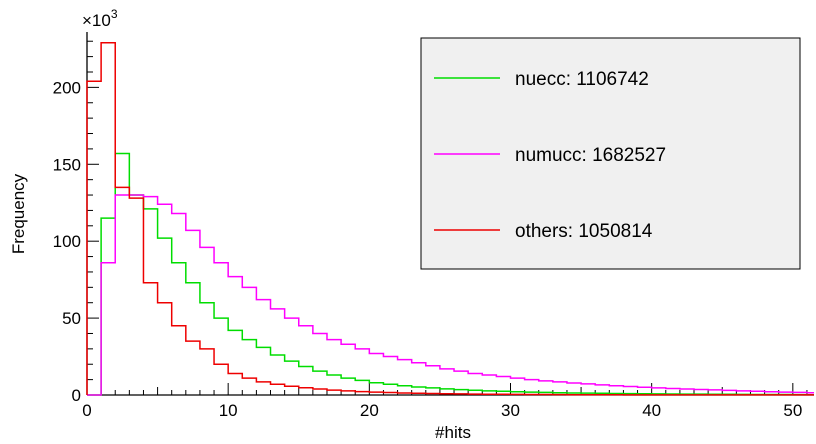 The width and height of the screenshot is (816, 444). Describe the element at coordinates (114, 14) in the screenshot. I see `y-multiplier-exponent: 3` at that location.